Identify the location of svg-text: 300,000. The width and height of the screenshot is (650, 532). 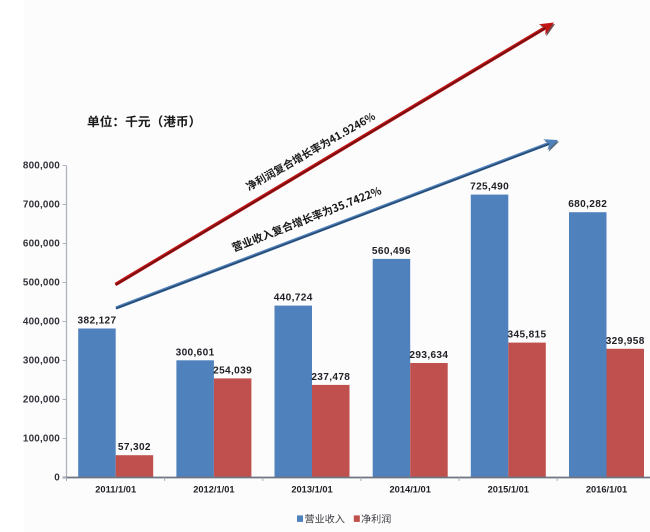
(41, 360).